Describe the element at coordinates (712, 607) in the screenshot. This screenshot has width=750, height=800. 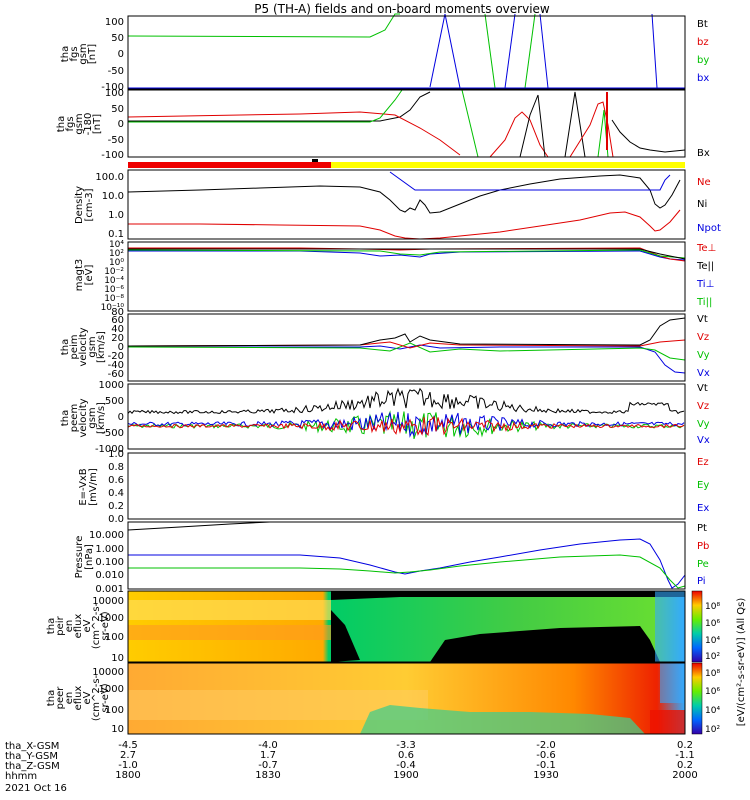
I see `colorbar-tick: 10⁸` at that location.